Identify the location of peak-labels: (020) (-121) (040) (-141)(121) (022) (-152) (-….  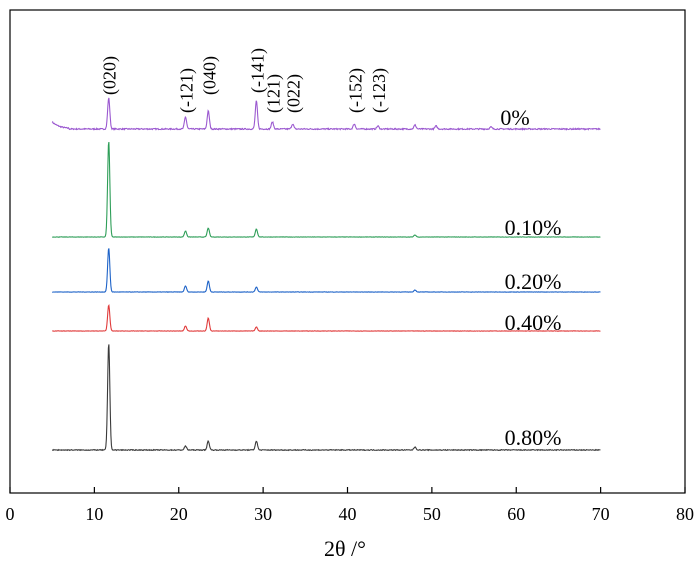
(245, 80).